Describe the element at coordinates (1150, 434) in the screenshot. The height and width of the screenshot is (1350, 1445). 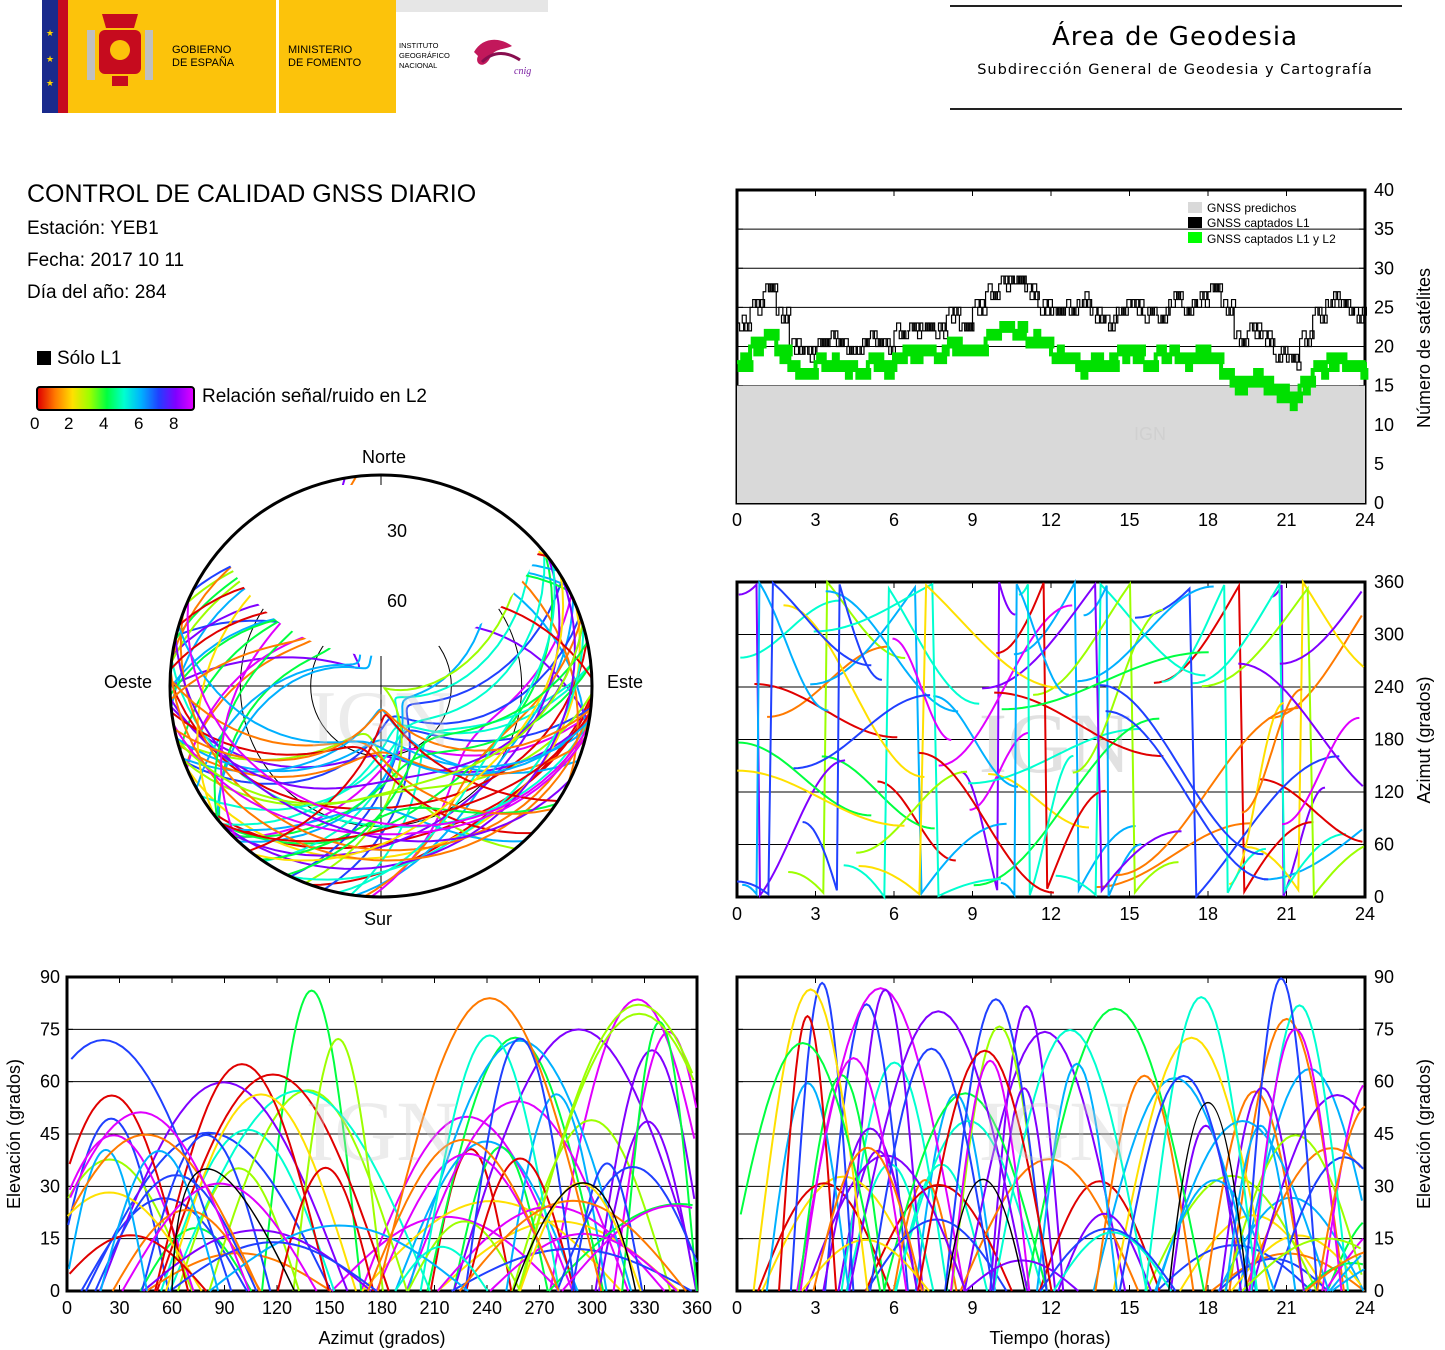
I see `ign-watermark: IGN` at that location.